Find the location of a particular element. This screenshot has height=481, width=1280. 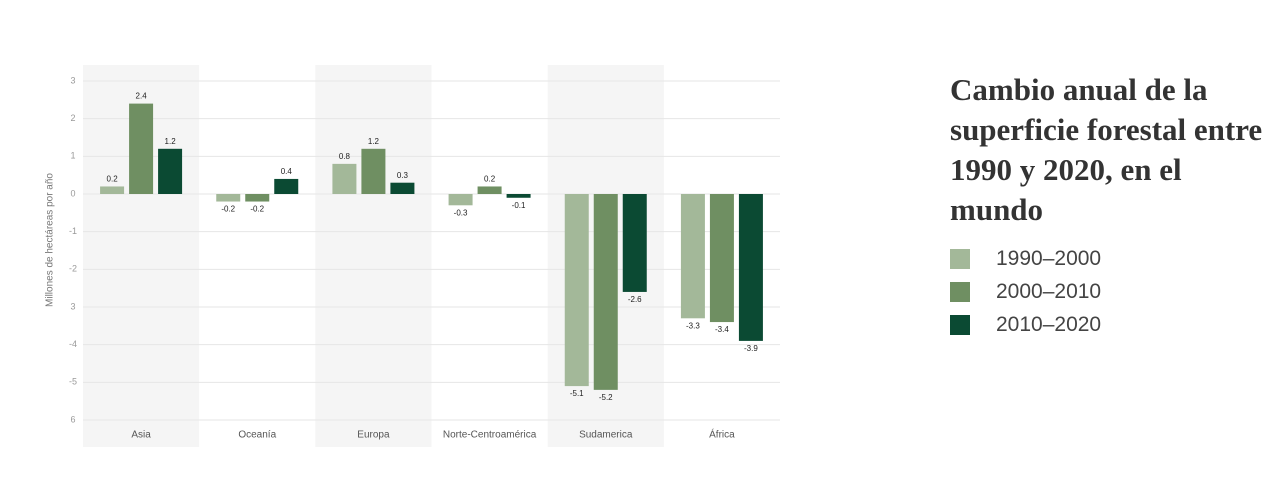

y-tick-label: 2 is located at coordinates (72, 118).